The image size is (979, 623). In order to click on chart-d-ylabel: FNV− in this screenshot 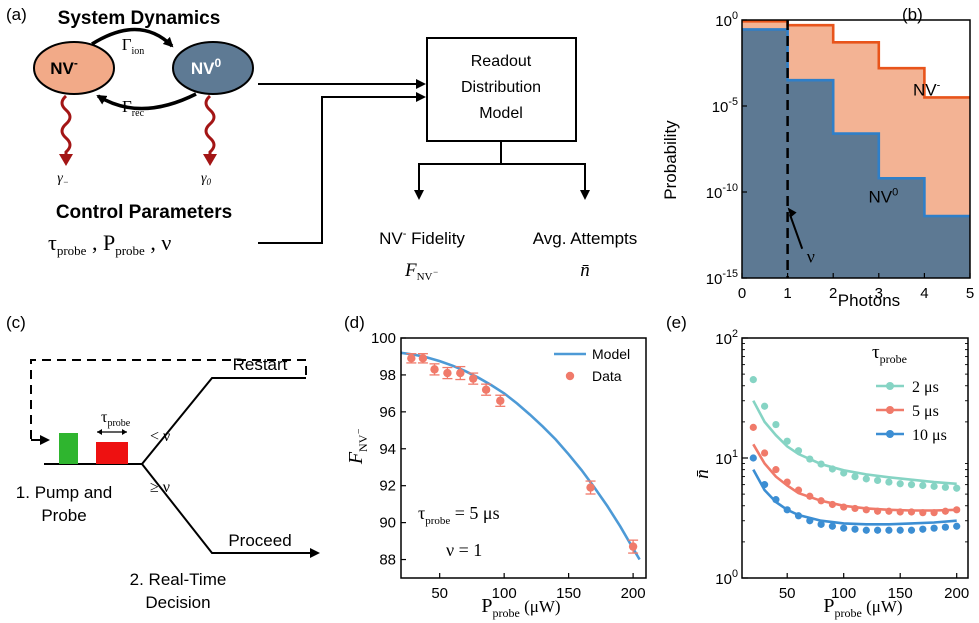, I will do `click(357, 446)`.